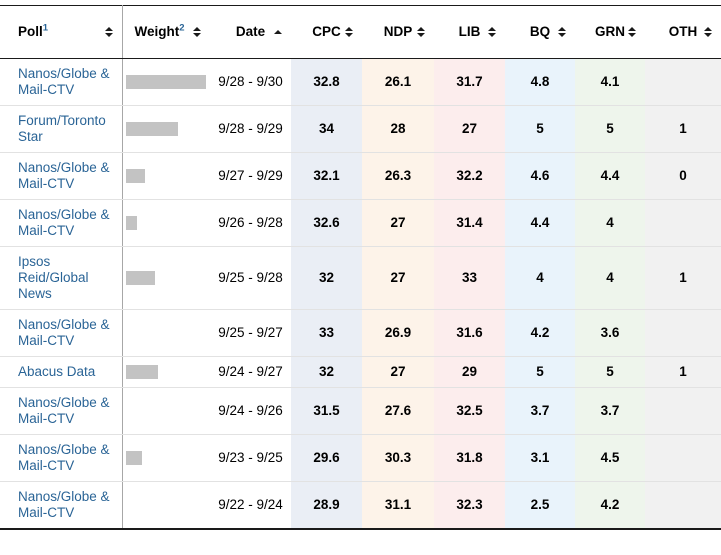 The image size is (721, 555). I want to click on cpc-value-cell: 32.1, so click(326, 176).